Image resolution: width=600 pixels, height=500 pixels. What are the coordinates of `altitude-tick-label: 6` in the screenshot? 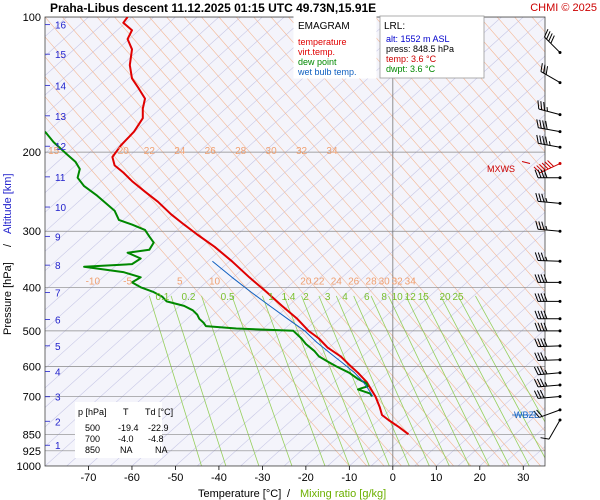 It's located at (58, 321).